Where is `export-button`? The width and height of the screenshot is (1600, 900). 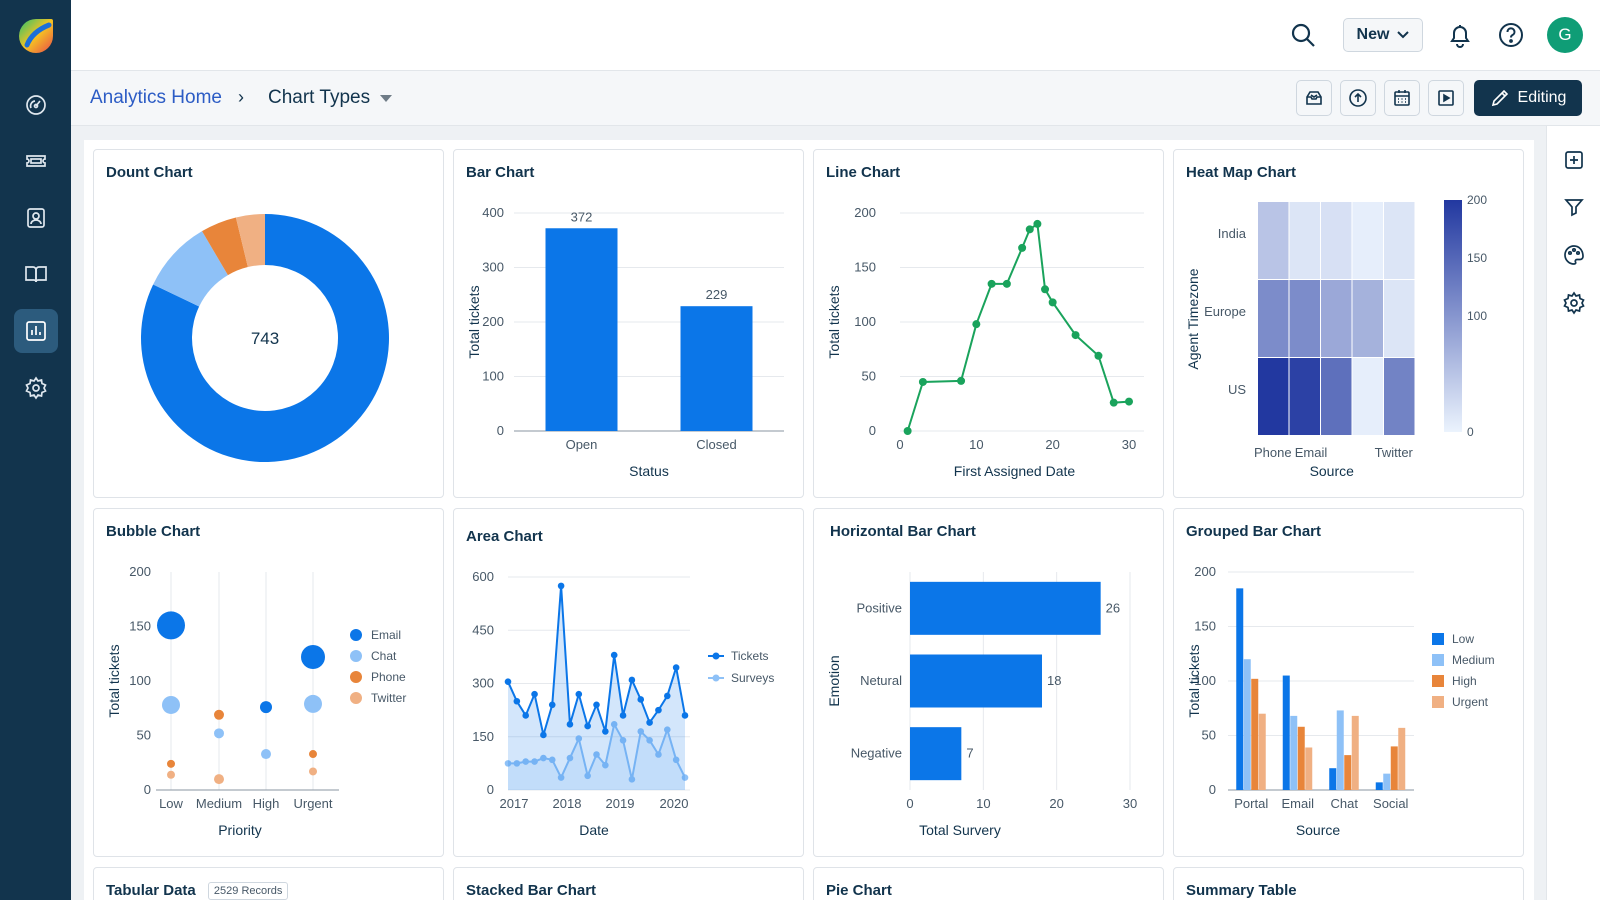 export-button is located at coordinates (1358, 98).